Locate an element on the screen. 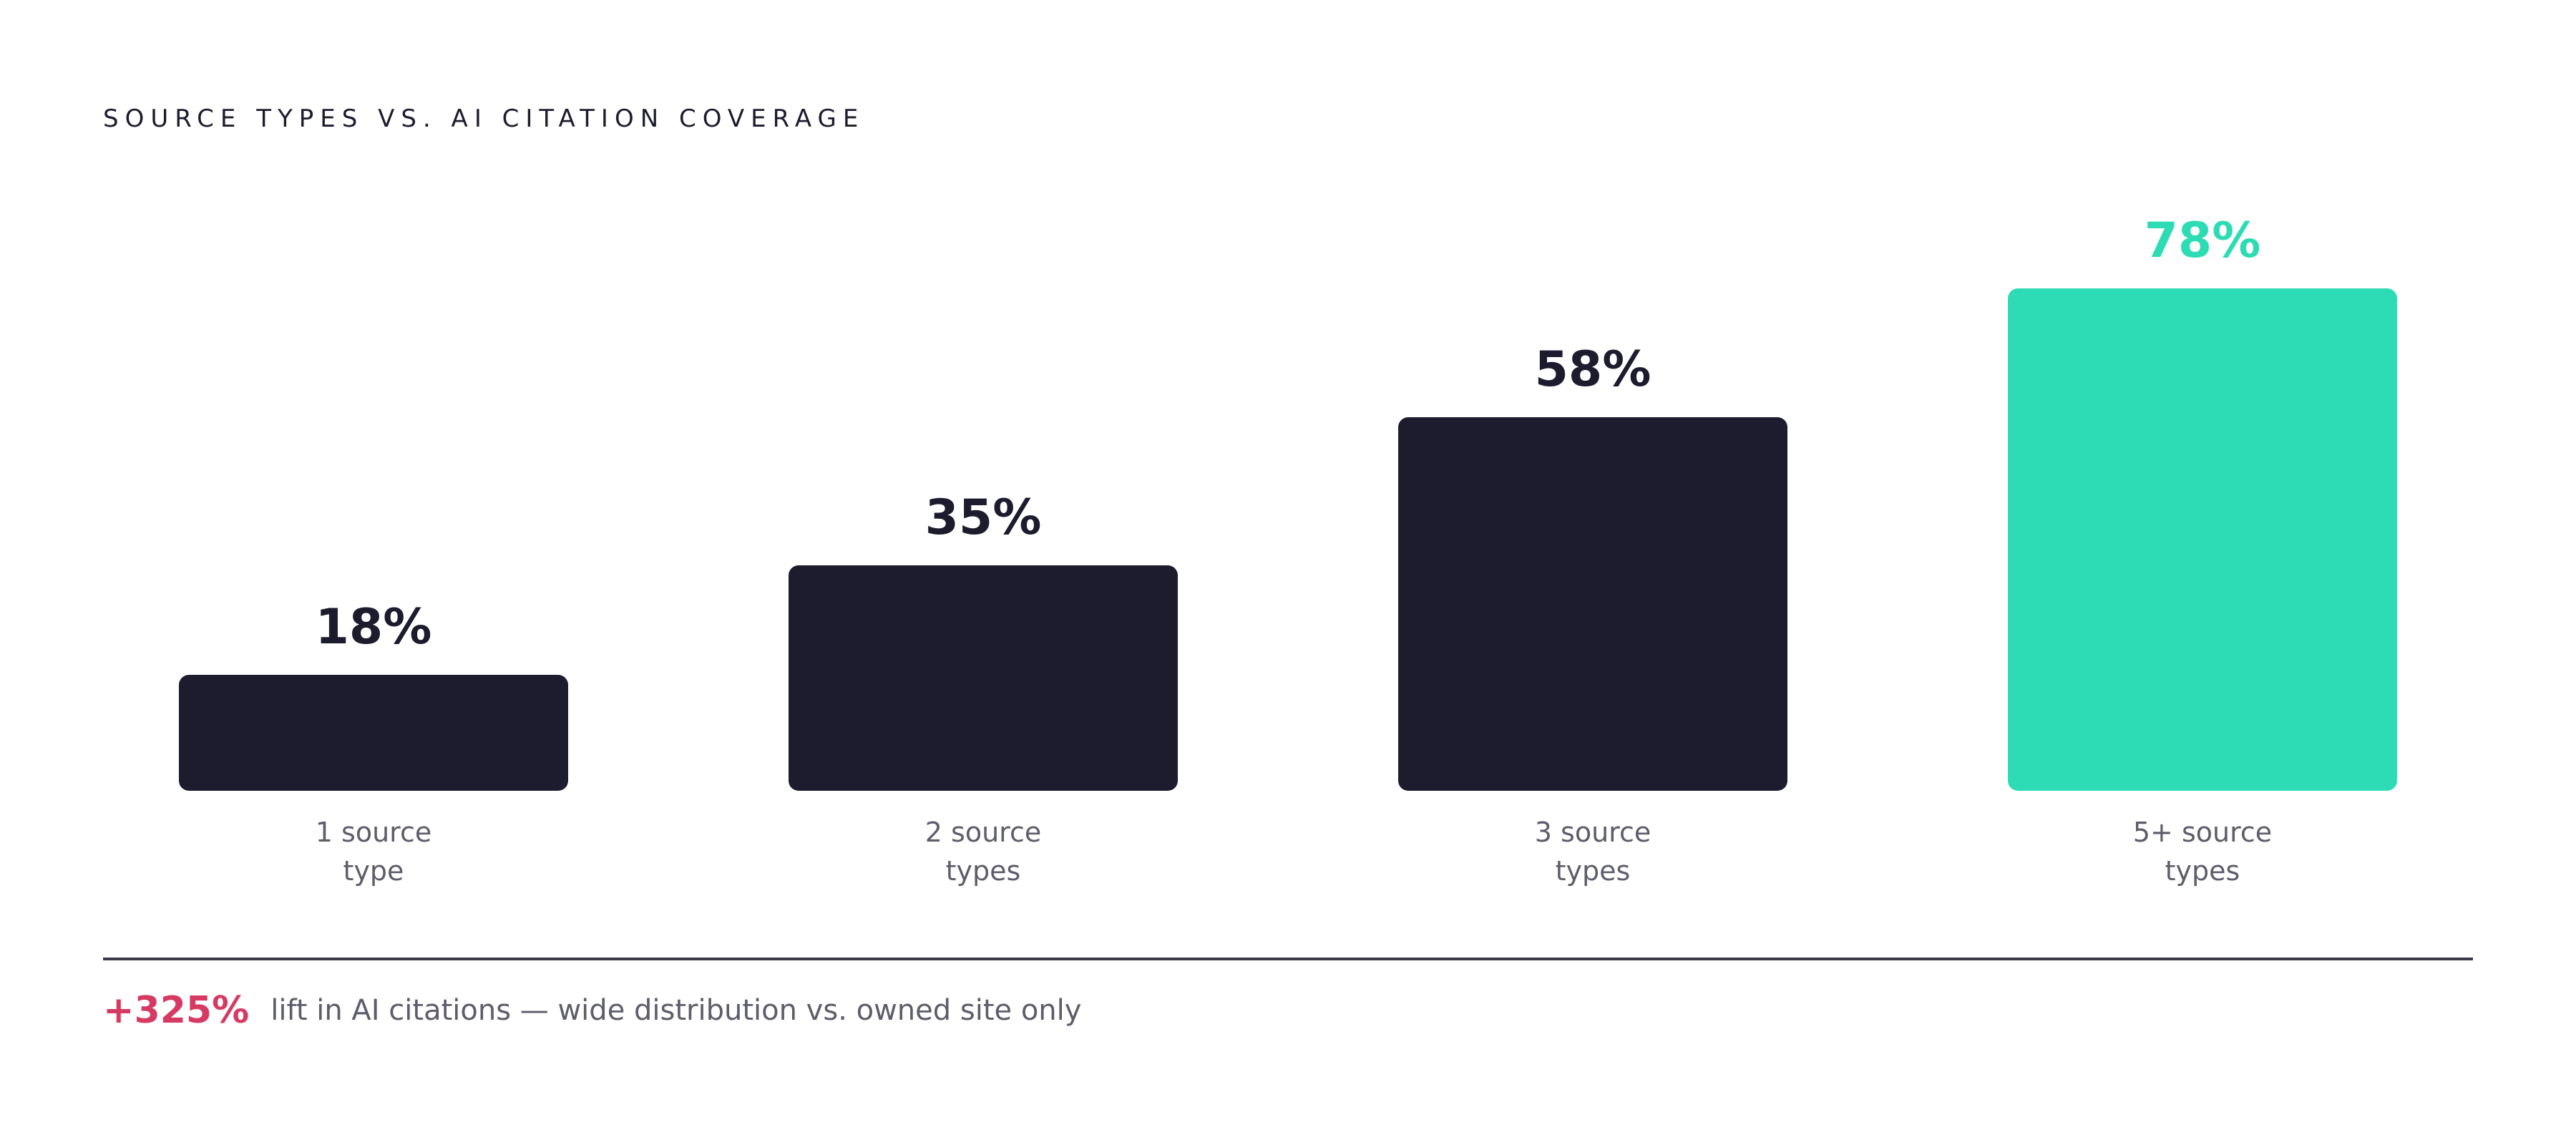  footer-stat: +325% is located at coordinates (176, 1011).